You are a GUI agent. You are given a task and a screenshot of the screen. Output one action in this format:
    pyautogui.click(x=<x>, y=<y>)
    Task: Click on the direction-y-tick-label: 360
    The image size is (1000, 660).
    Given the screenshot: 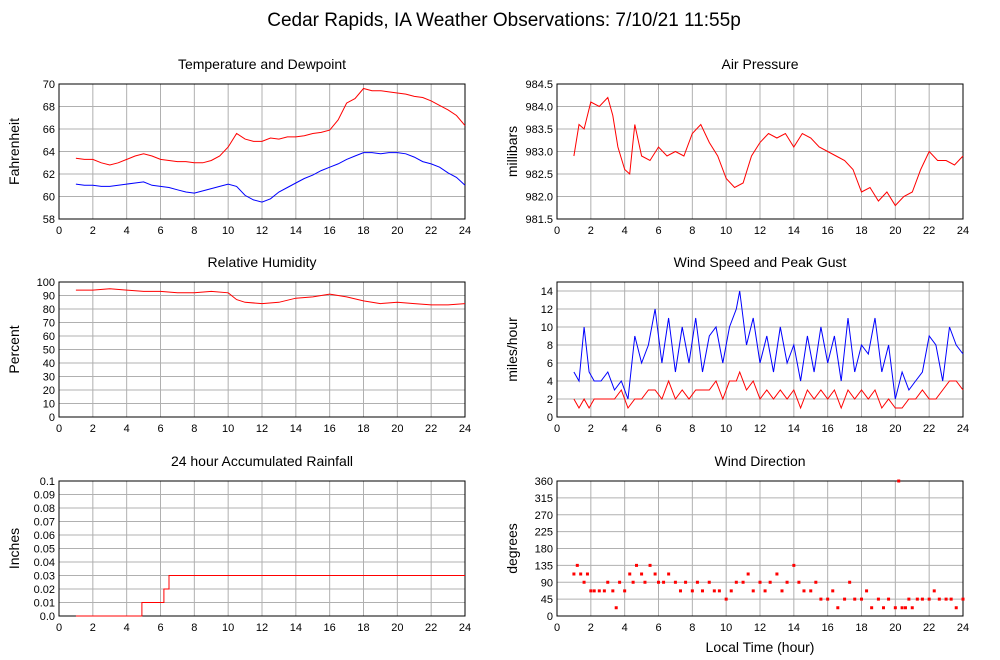 What is the action you would take?
    pyautogui.click(x=544, y=482)
    